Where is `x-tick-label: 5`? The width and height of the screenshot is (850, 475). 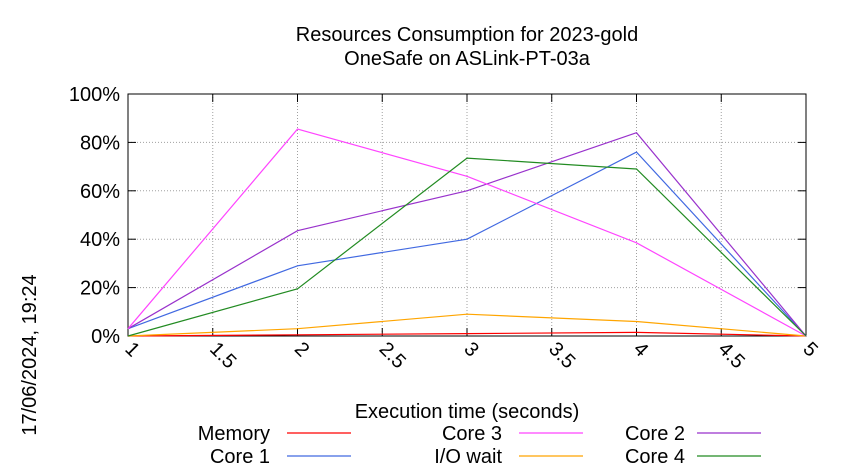 x-tick-label: 5 is located at coordinates (809, 349).